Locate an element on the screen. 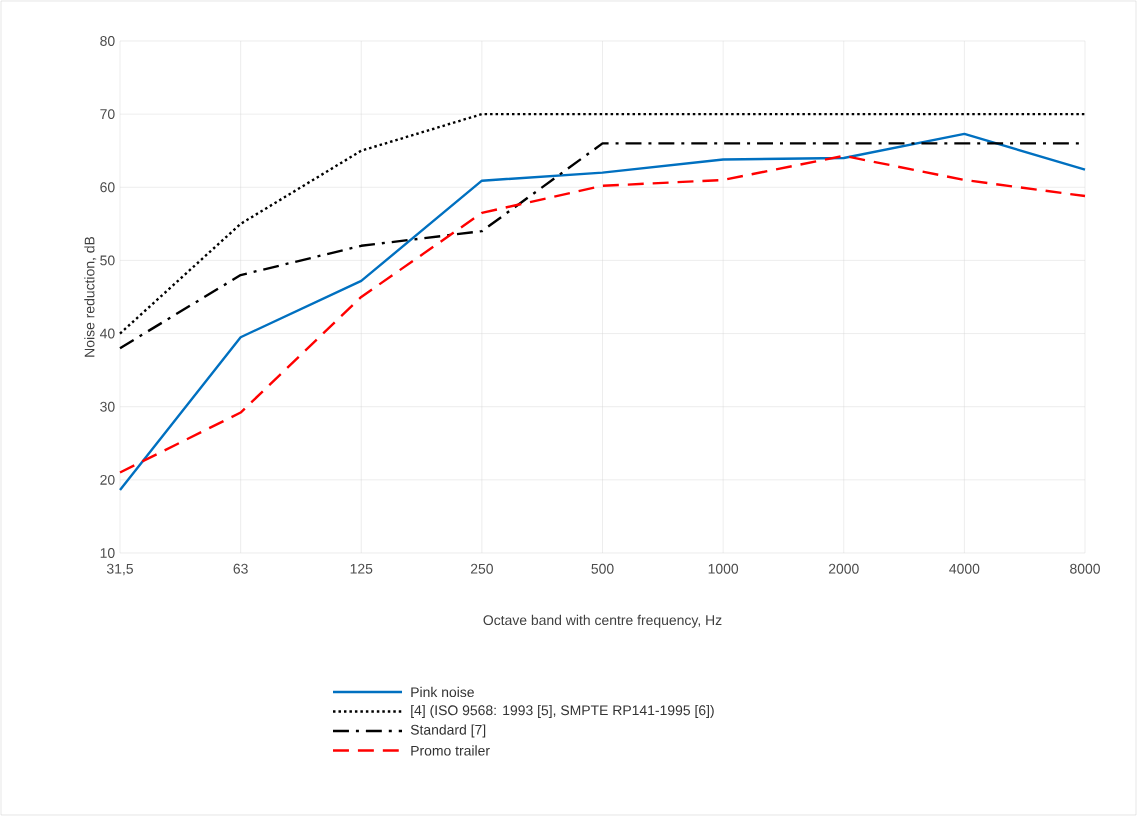 This screenshot has width=1137, height=816. y-tick-label: 50 is located at coordinates (107, 260).